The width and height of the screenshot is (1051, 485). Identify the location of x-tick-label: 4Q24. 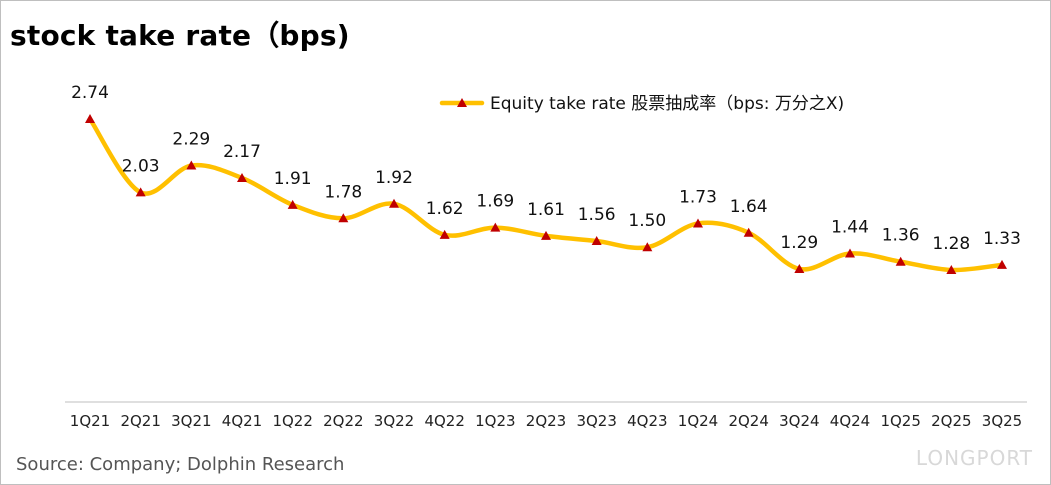
(850, 421).